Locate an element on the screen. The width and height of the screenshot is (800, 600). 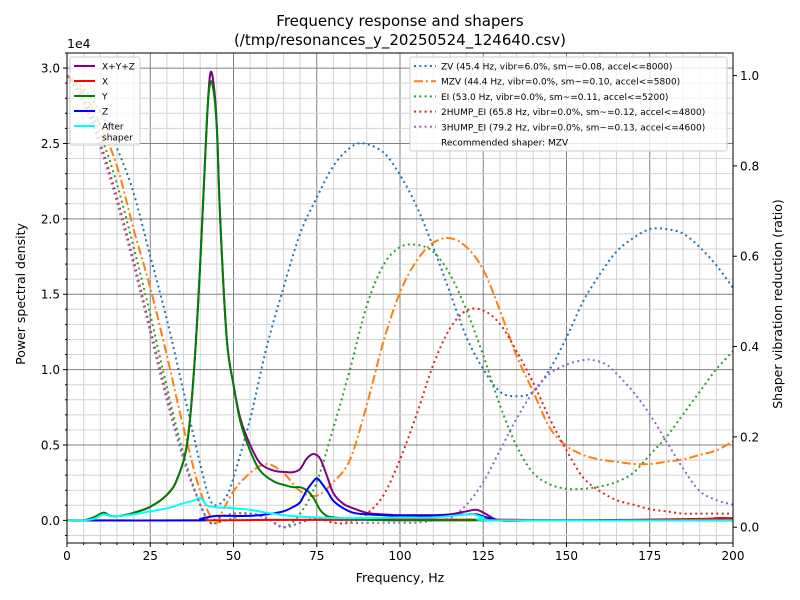
x-axis-ticks: 0 25 50 75 100 125 150 175 200 is located at coordinates (403, 553).